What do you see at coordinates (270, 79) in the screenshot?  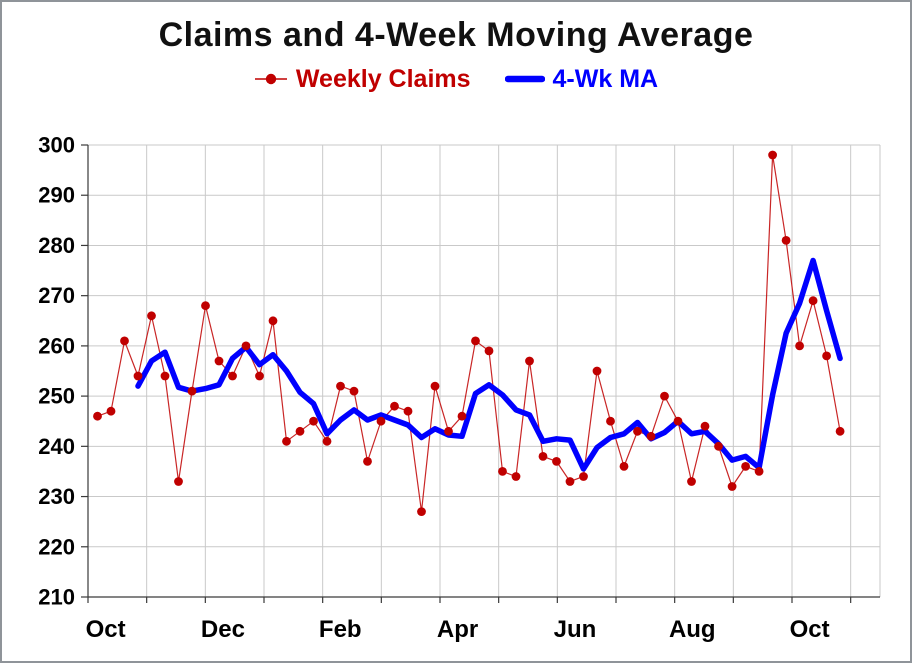 I see `weekly-claims-marker-icon` at bounding box center [270, 79].